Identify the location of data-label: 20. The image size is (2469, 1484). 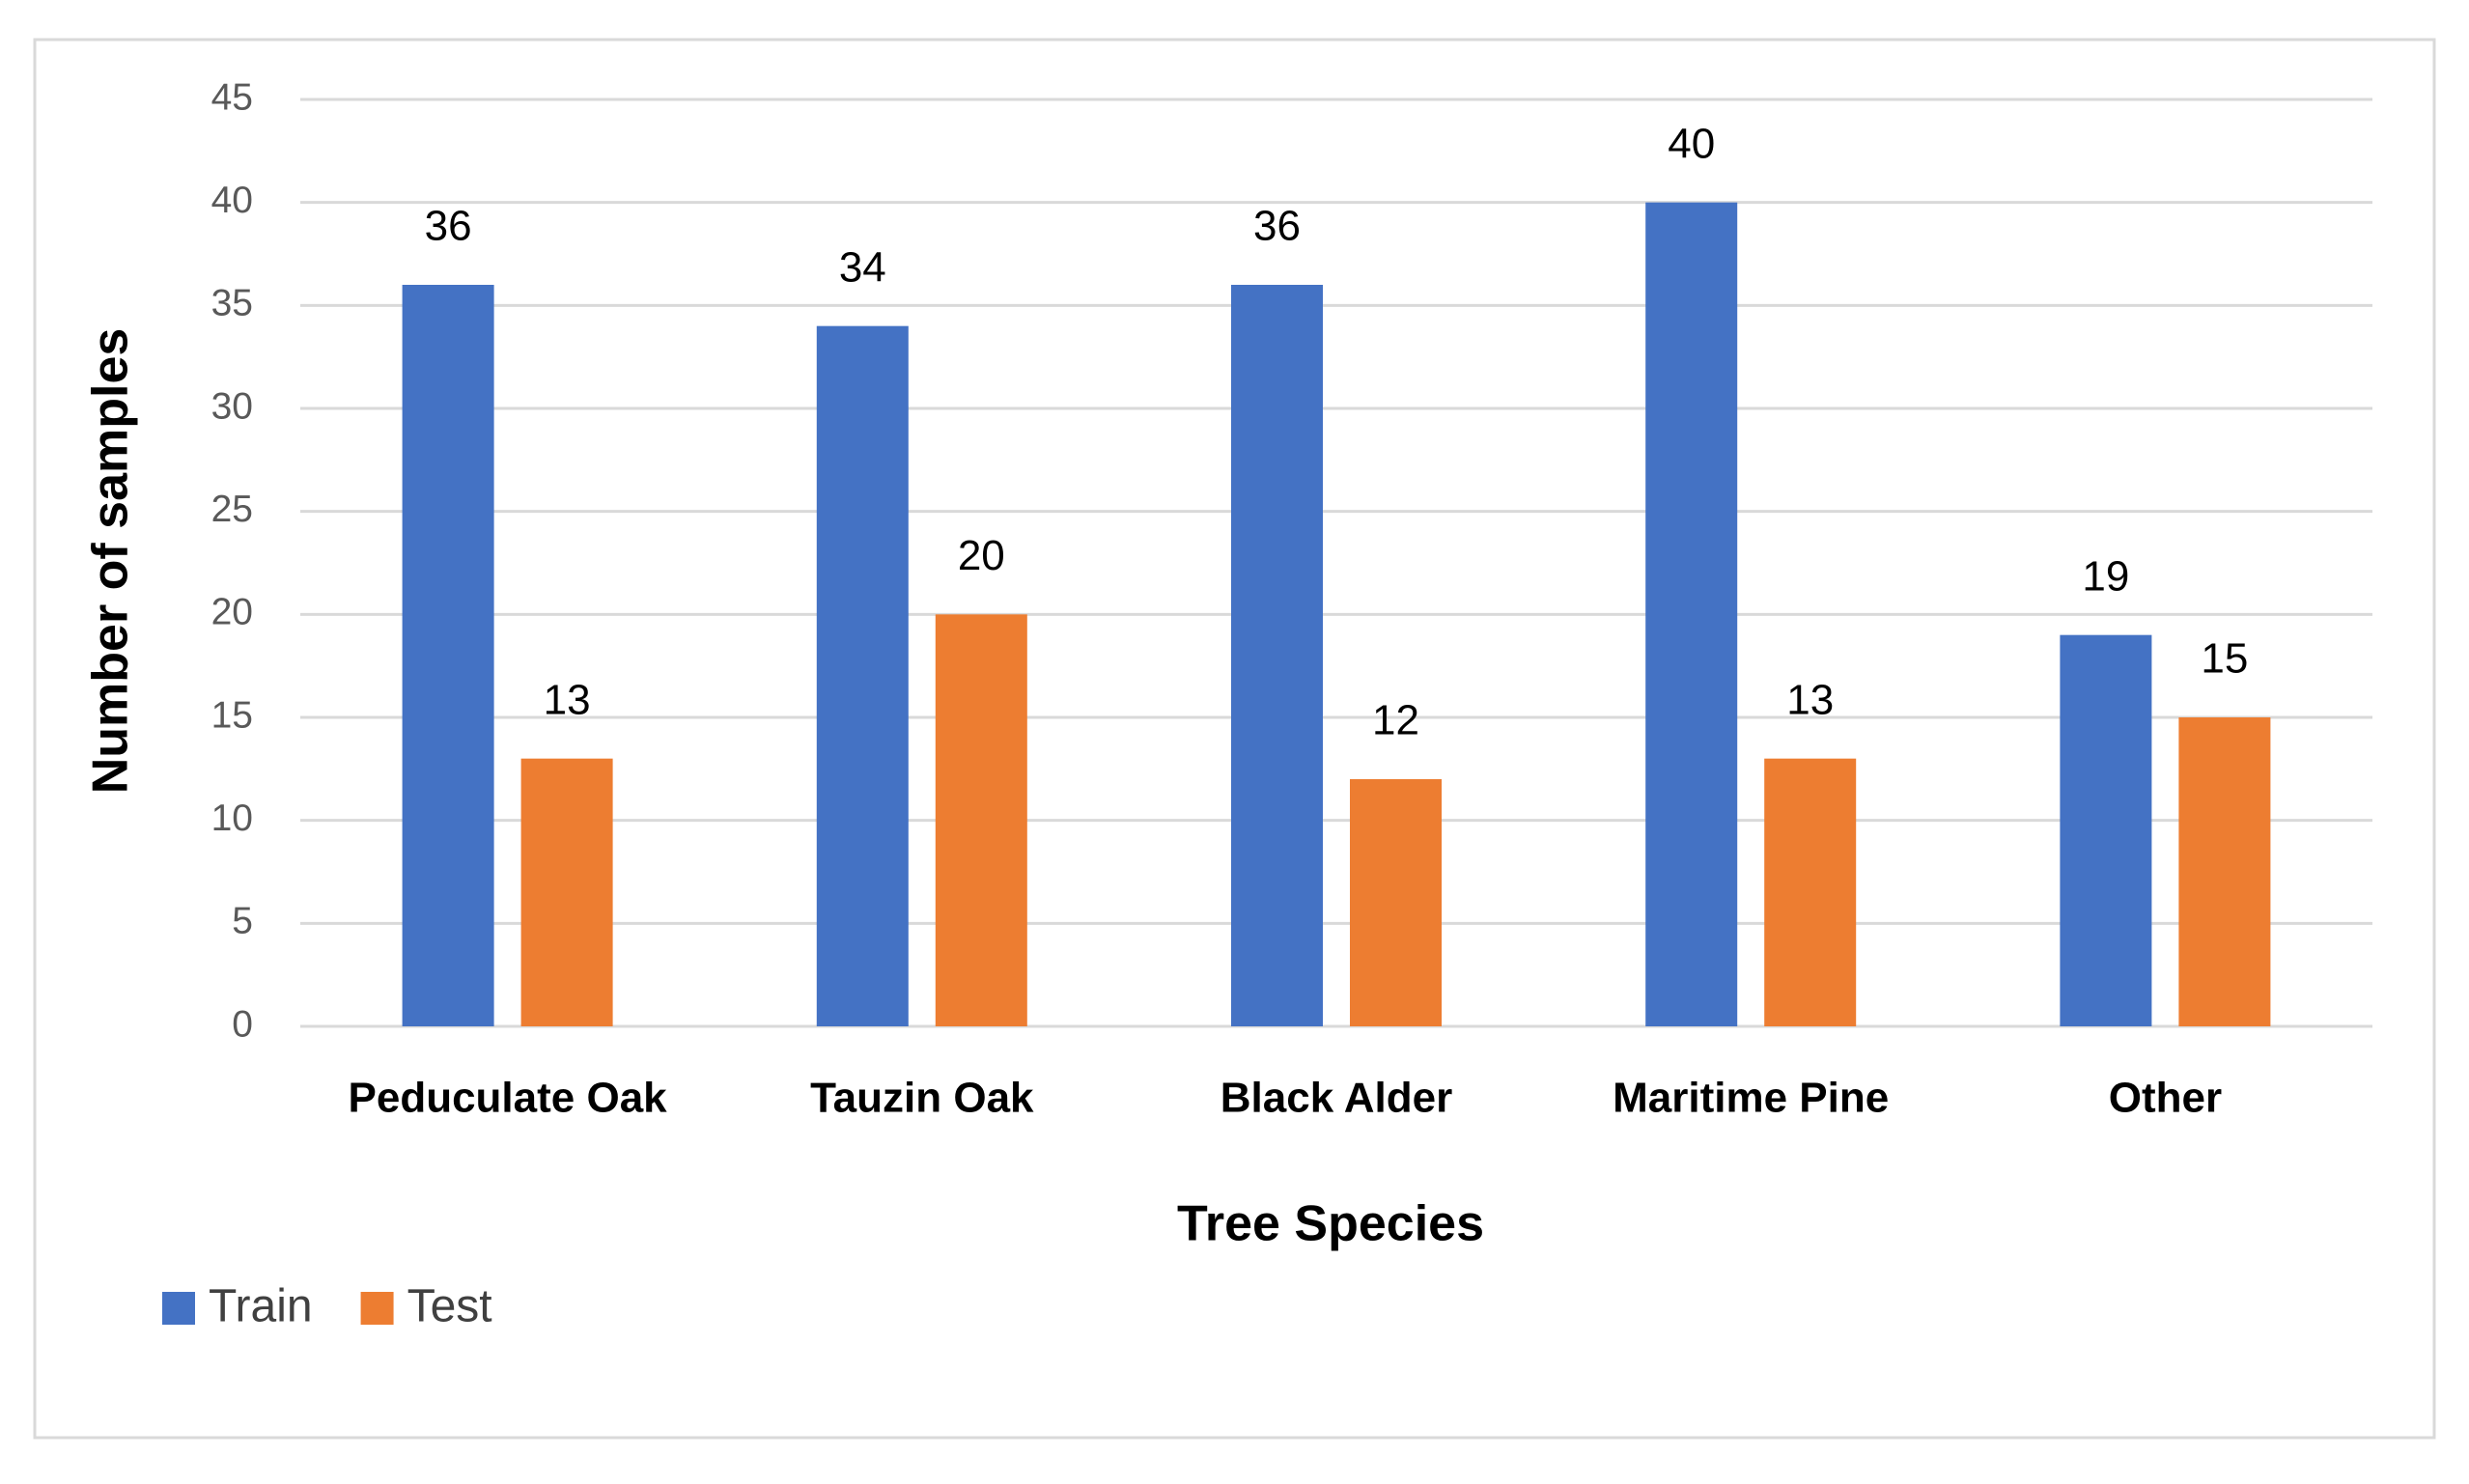
(981, 556).